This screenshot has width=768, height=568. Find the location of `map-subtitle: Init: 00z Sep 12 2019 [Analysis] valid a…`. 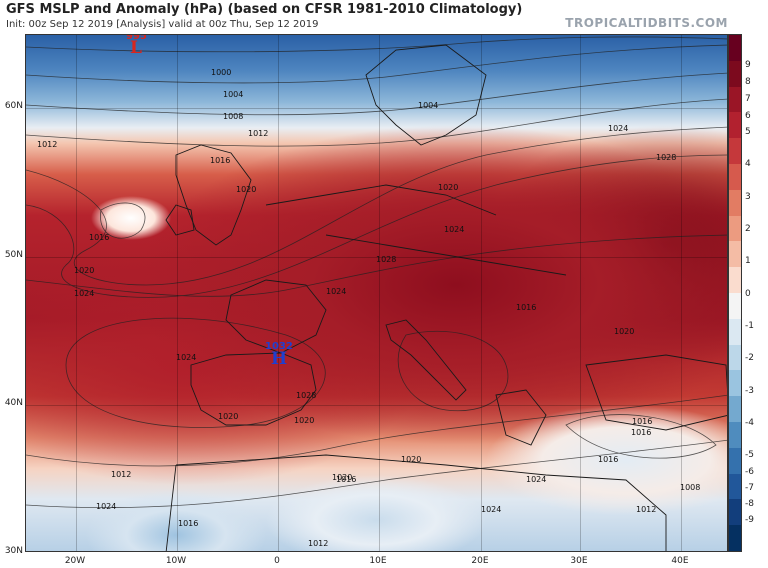

map-subtitle: Init: 00z Sep 12 2019 [Analysis] valid a… is located at coordinates (162, 24).